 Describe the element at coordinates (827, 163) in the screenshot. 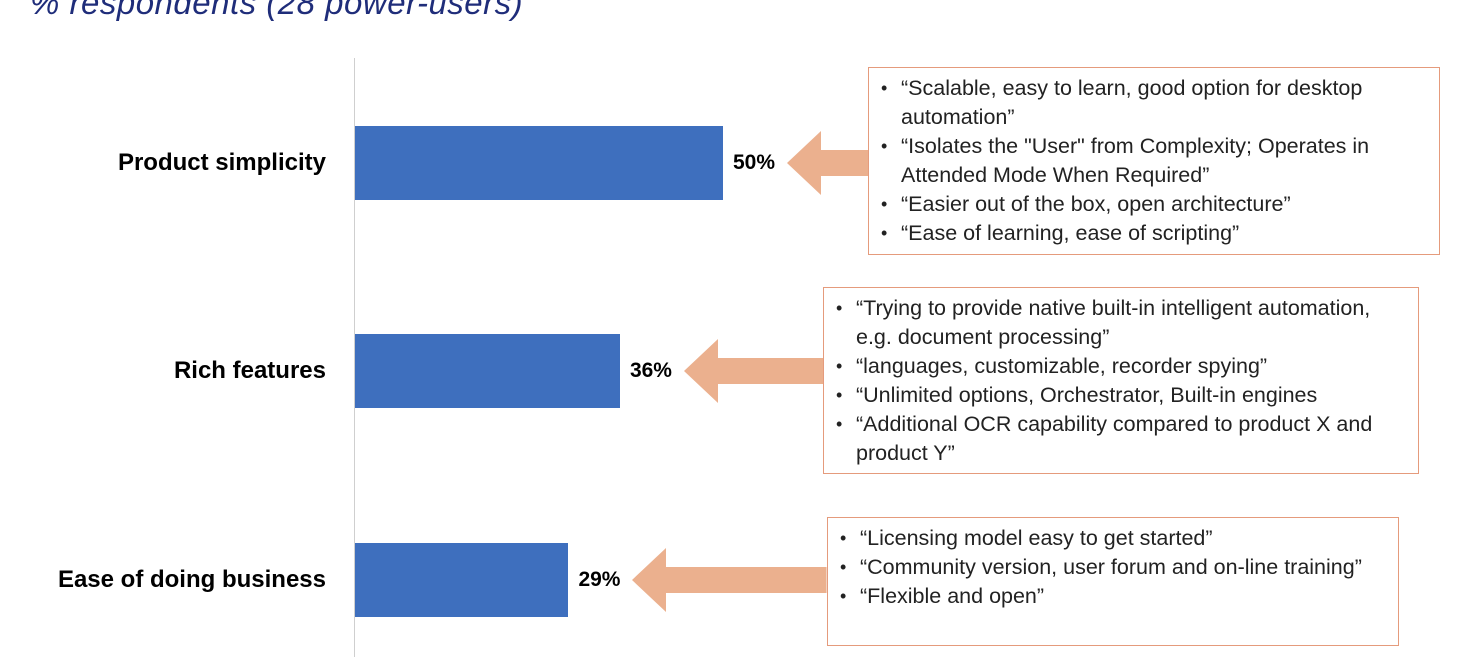

I see `callout-arrow-product-simplicity` at that location.